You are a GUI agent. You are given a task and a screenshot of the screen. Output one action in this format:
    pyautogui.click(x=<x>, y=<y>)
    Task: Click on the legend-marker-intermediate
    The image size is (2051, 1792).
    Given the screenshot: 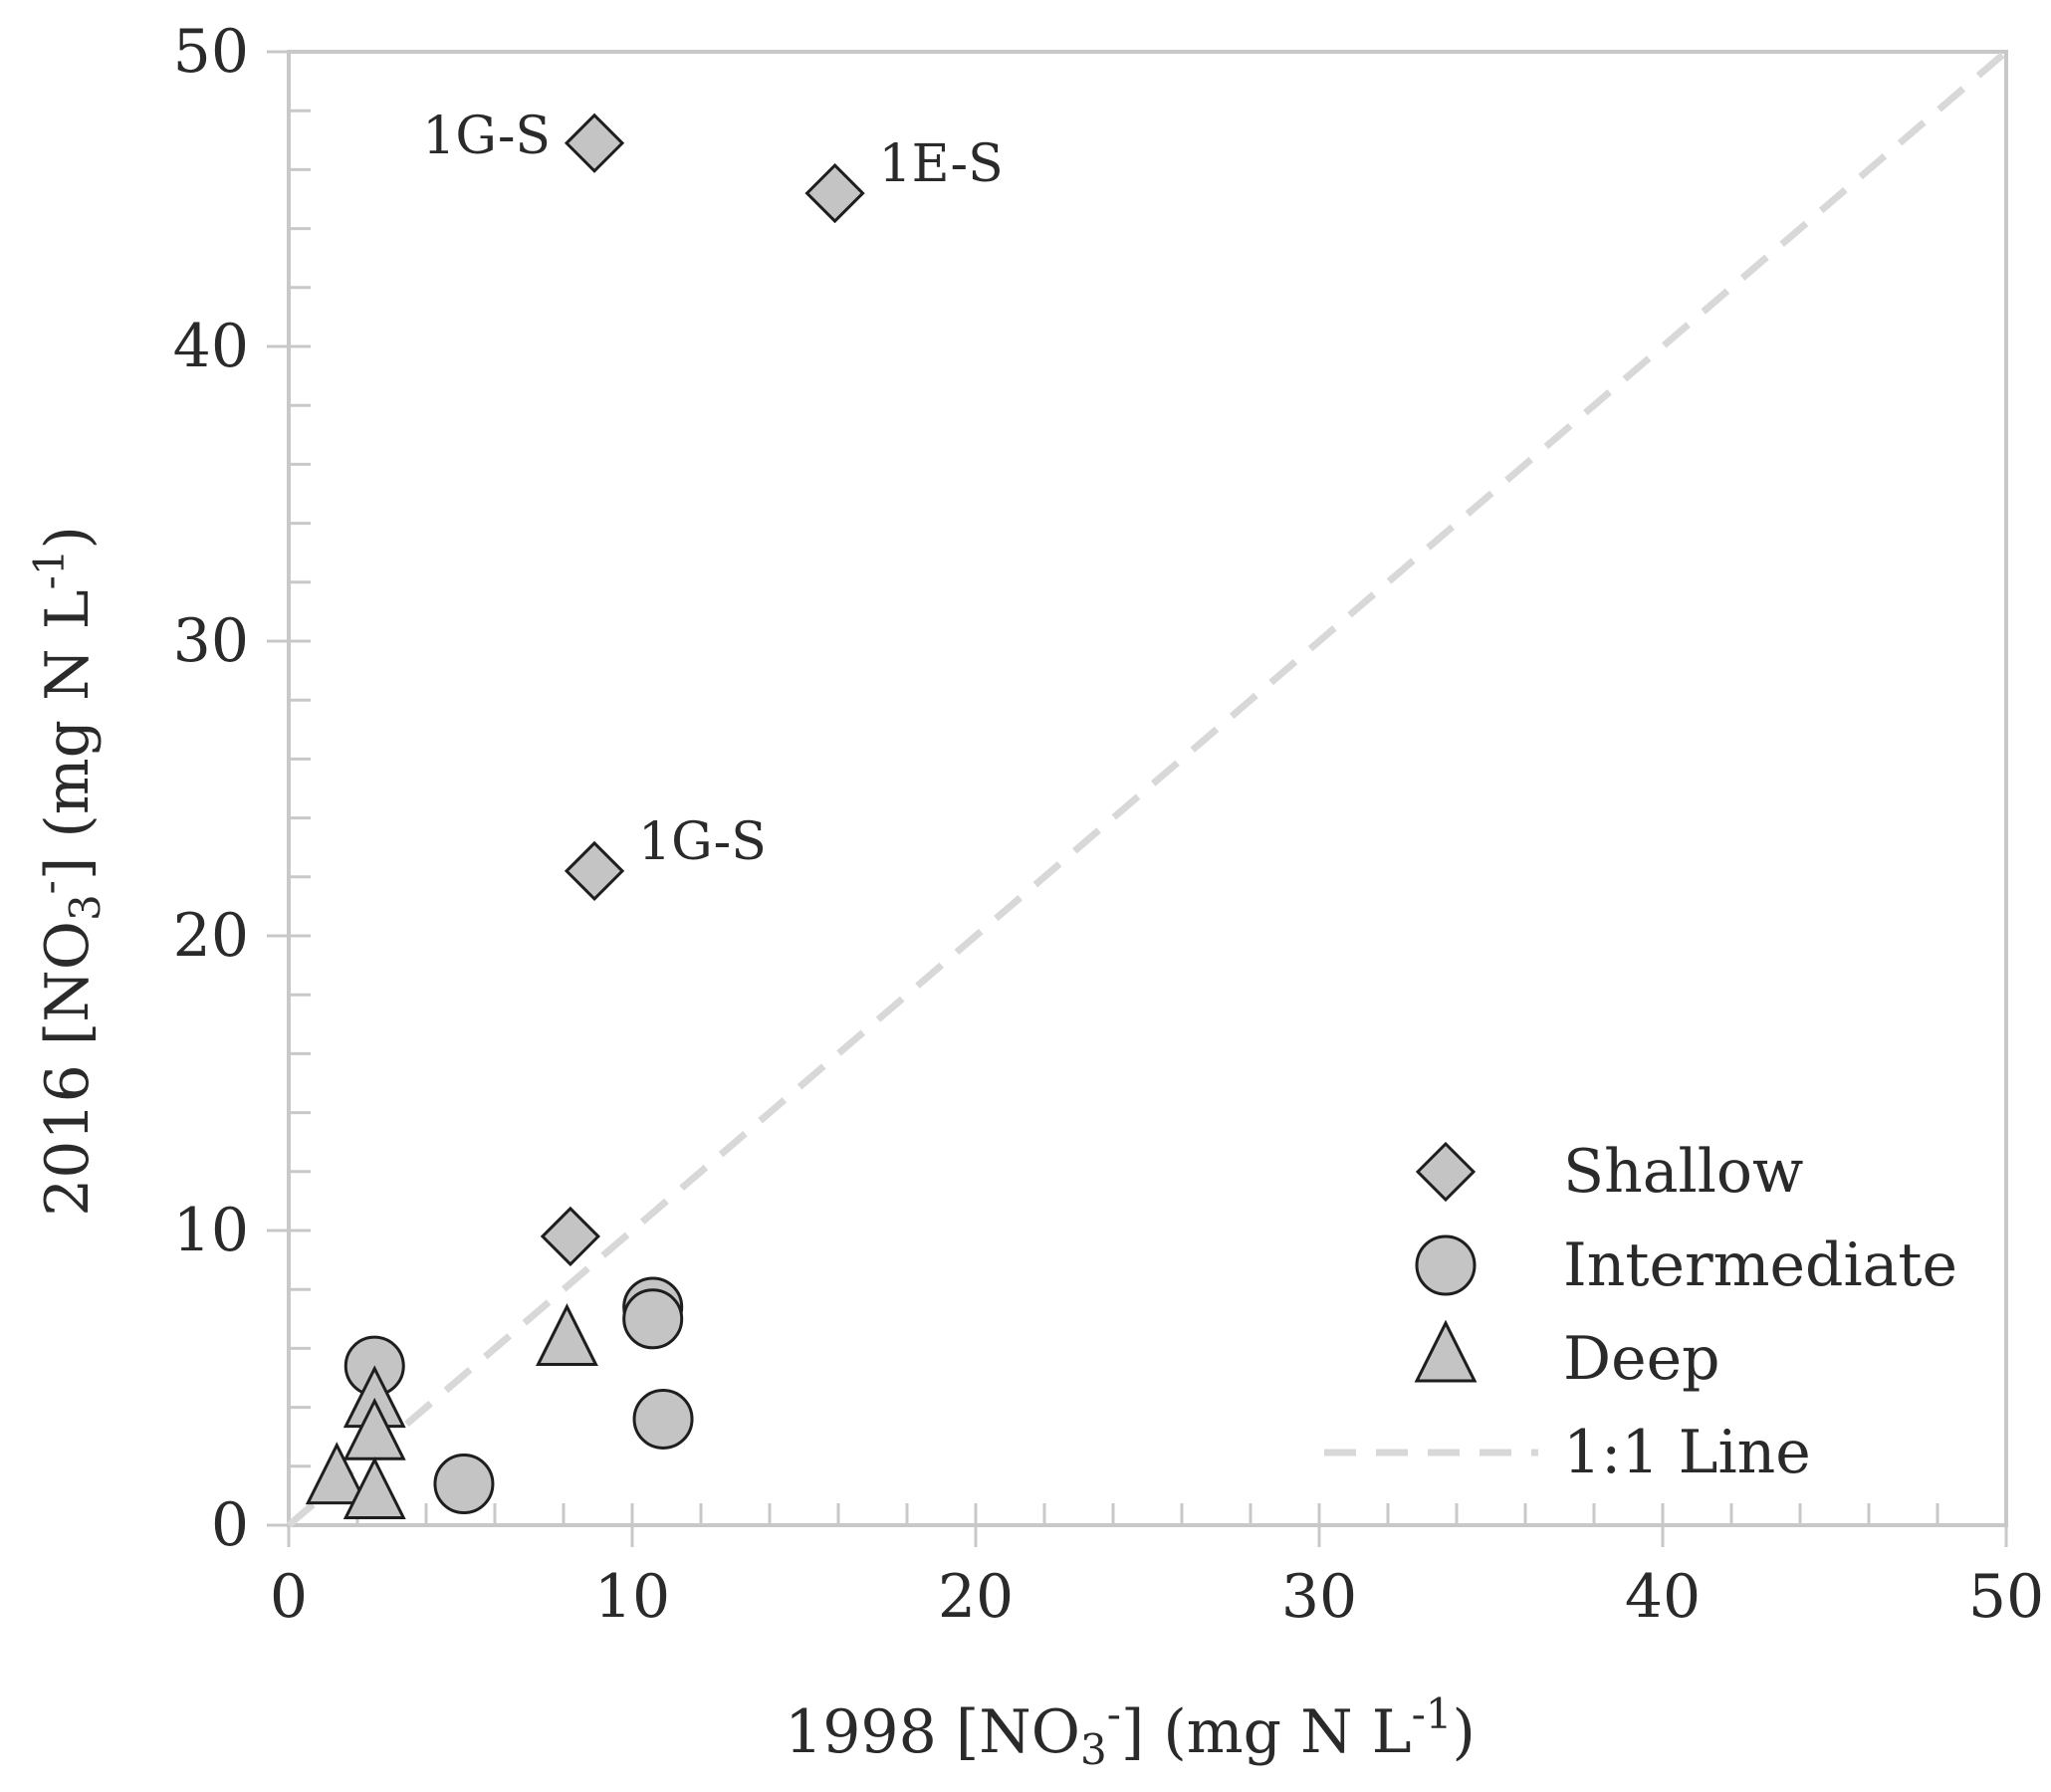 What is the action you would take?
    pyautogui.click(x=1446, y=1265)
    